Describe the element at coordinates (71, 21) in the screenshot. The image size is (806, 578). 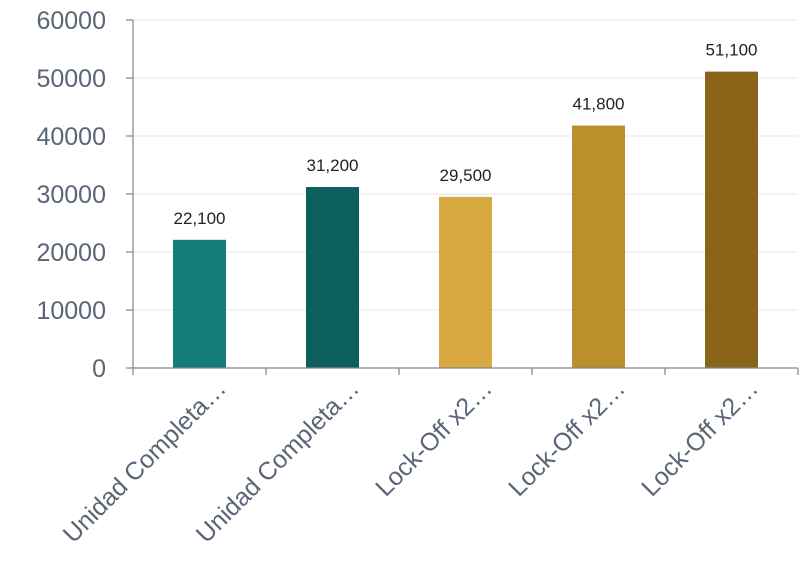
I see `y-tick-label: 60000` at that location.